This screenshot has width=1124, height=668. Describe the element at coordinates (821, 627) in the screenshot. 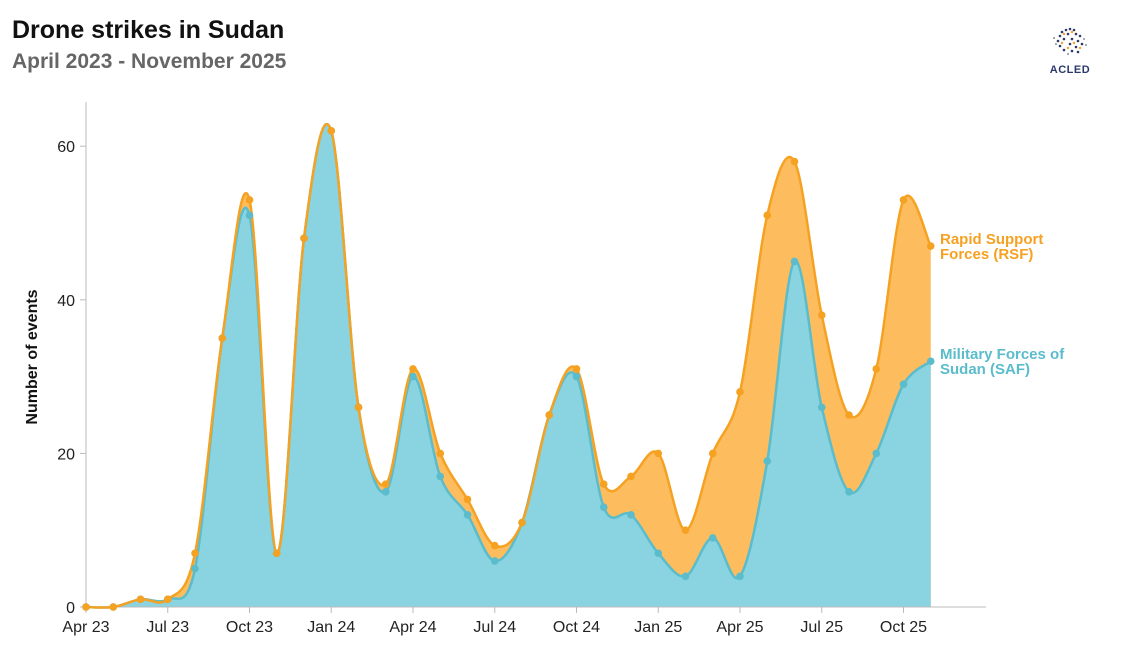

I see `x-tick-label: Jul 25` at that location.